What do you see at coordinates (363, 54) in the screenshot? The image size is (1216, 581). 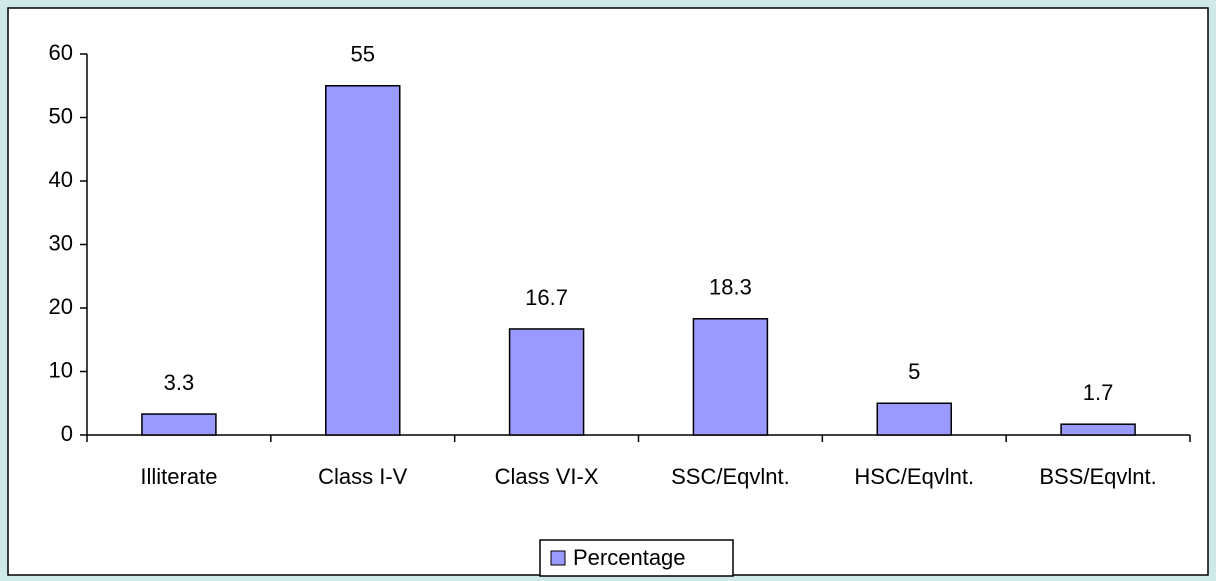 I see `data-label: 55` at bounding box center [363, 54].